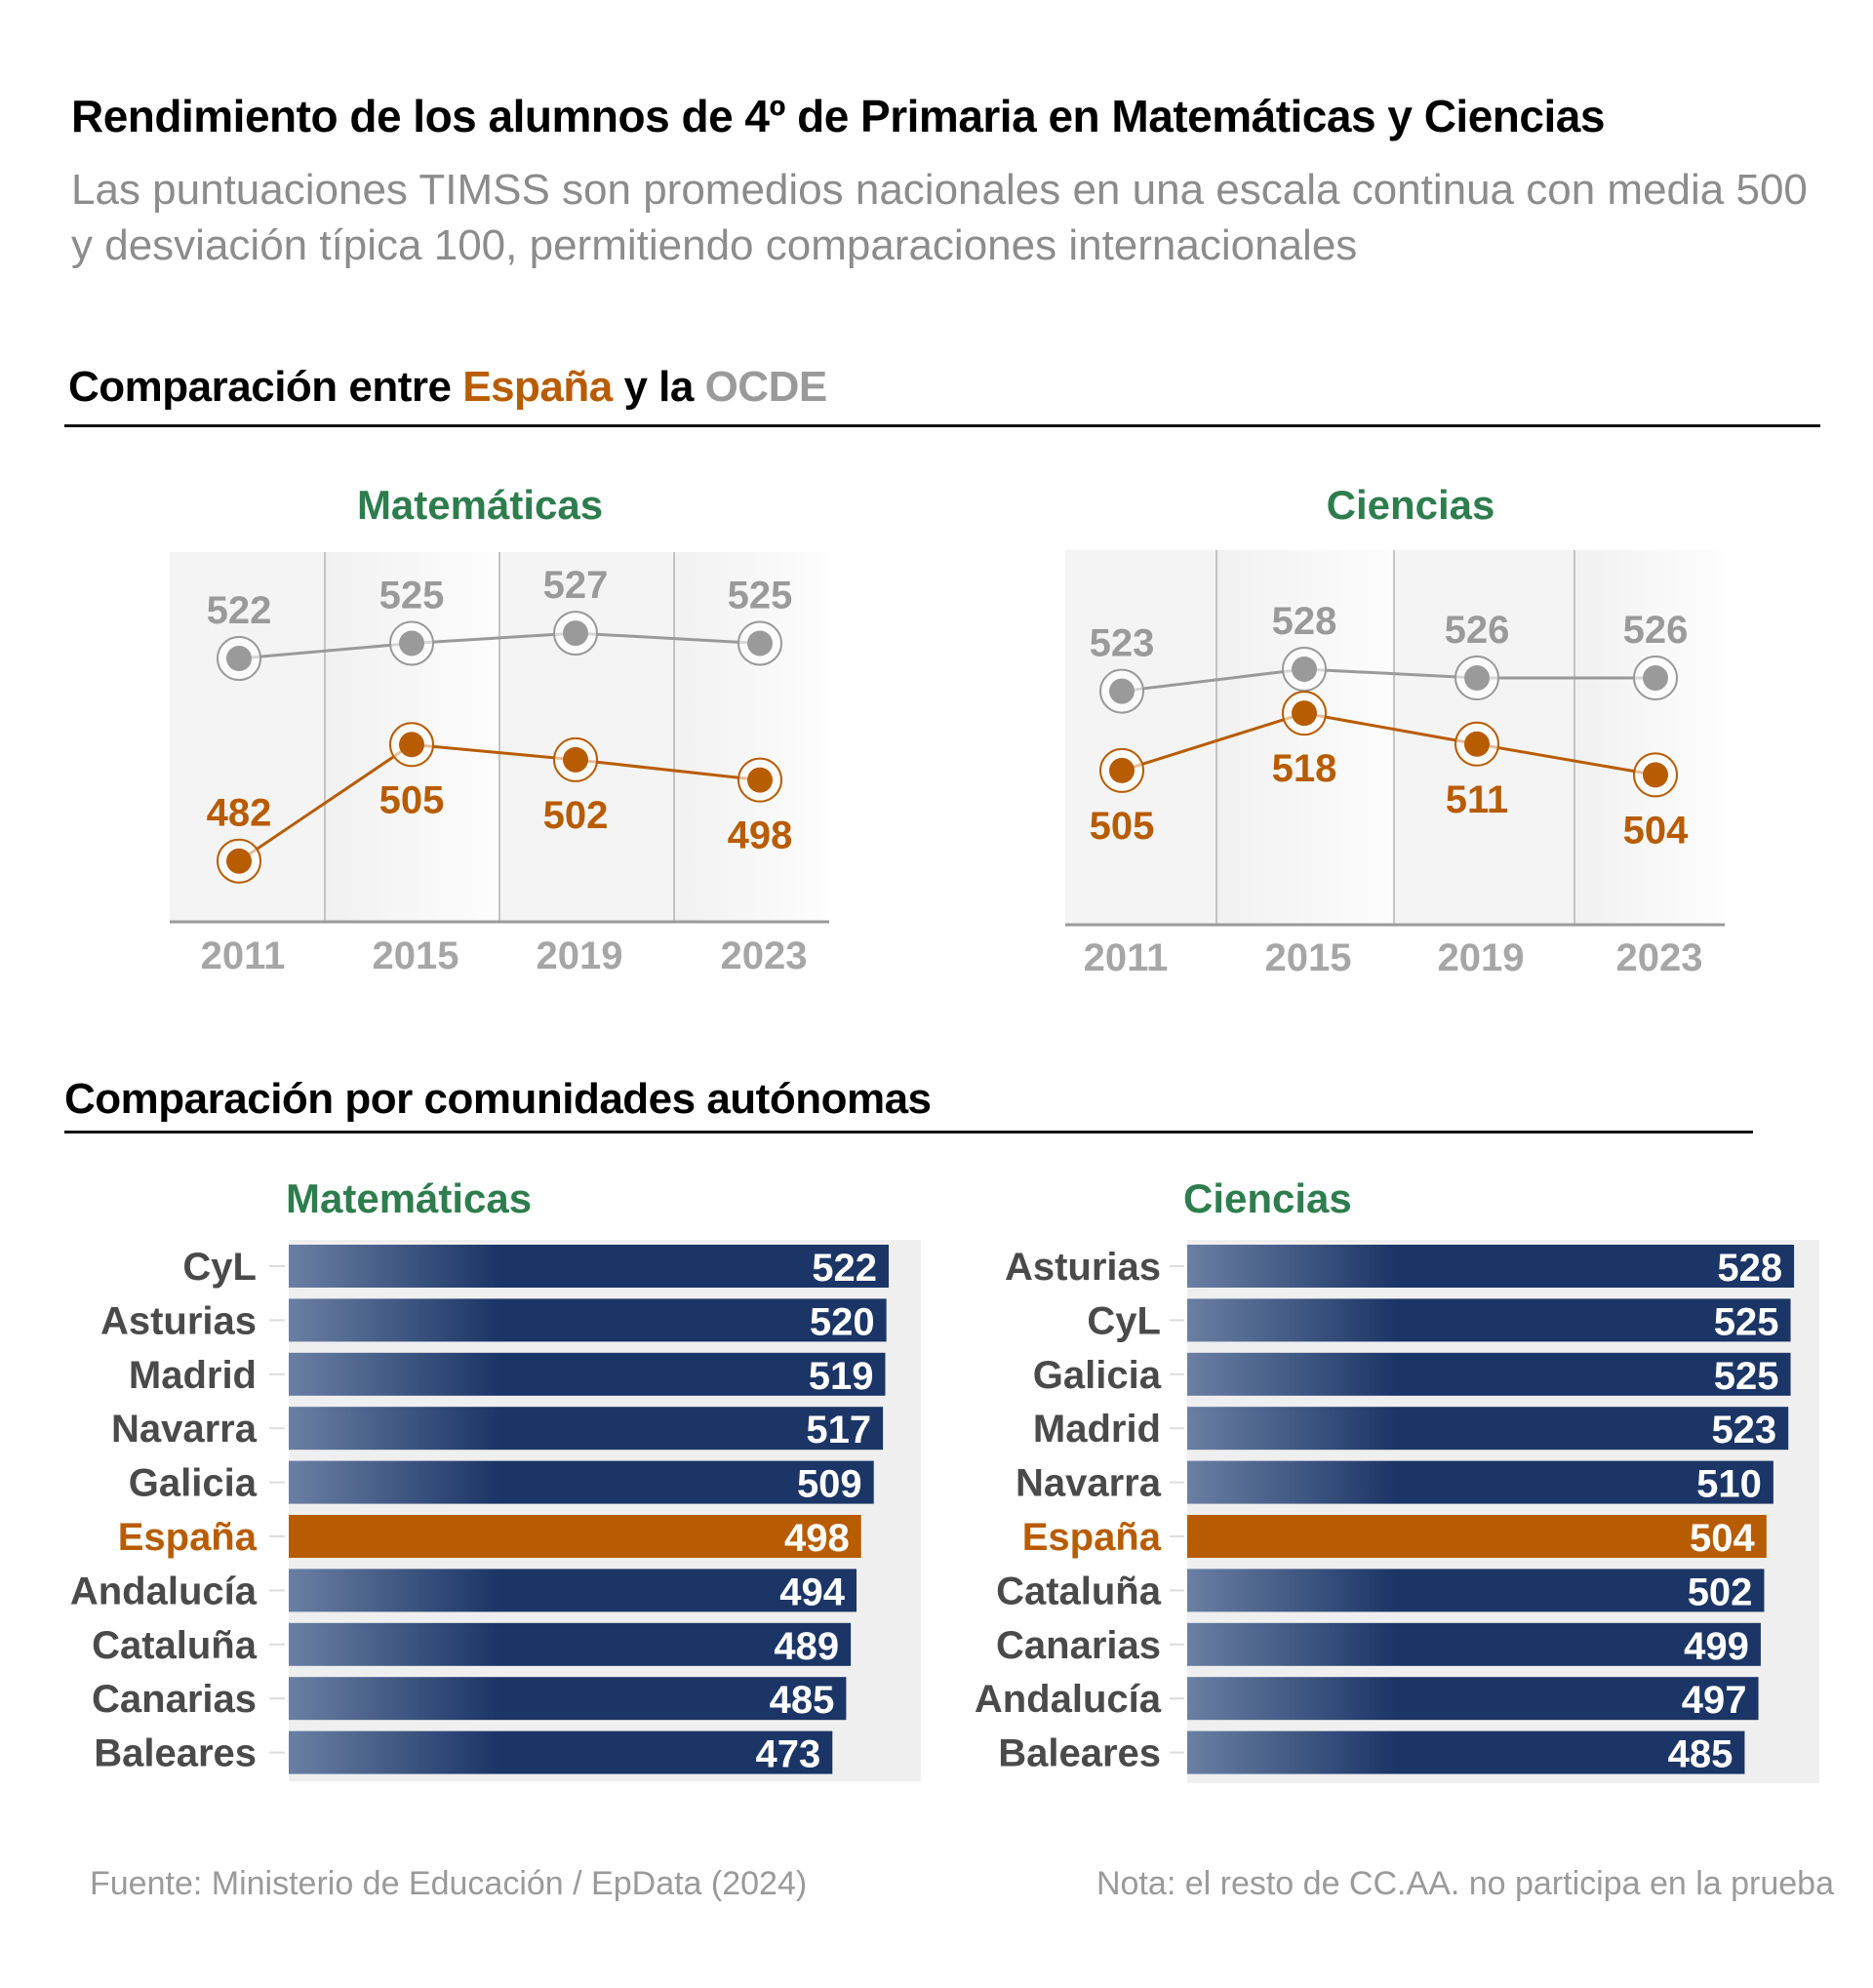 The width and height of the screenshot is (1873, 1988). I want to click on line-chart-title-math: Matemáticas, so click(480, 505).